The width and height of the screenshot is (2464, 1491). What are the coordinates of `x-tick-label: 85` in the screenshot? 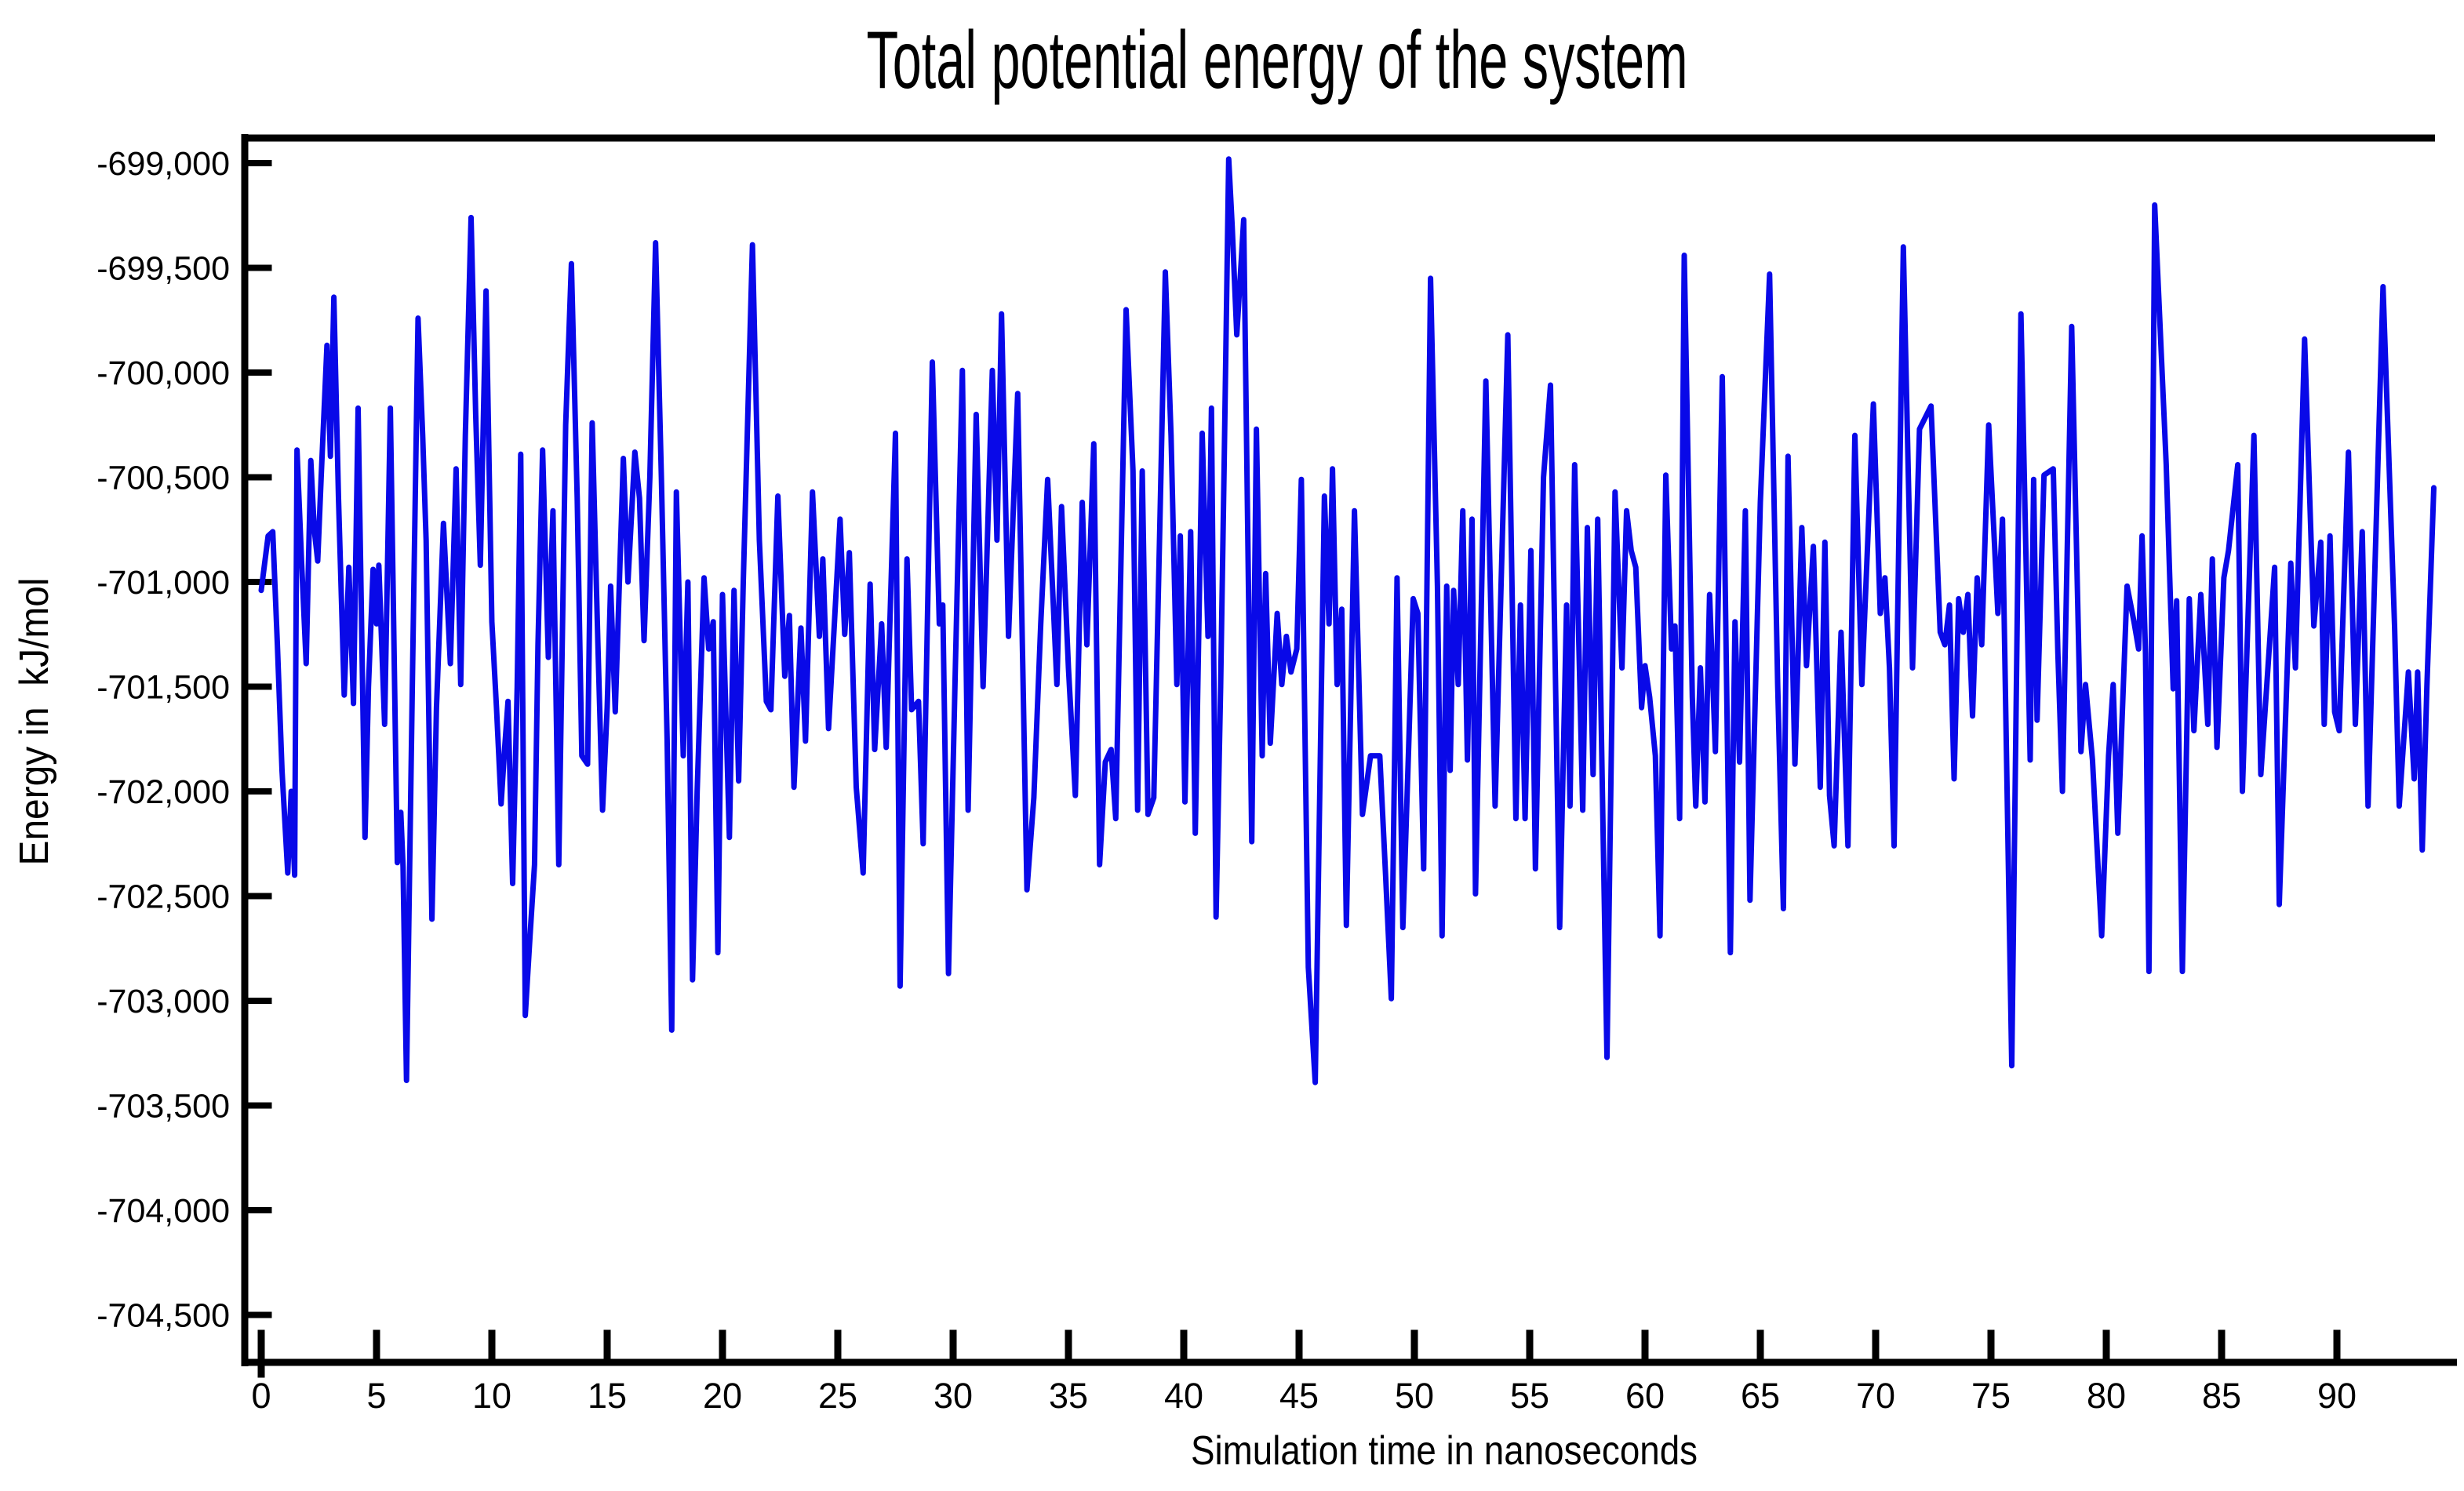 It's located at (2221, 1396).